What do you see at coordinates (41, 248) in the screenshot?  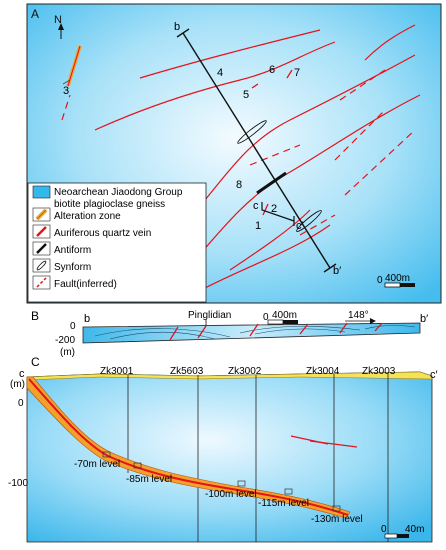 I see `legend-antiform-icon` at bounding box center [41, 248].